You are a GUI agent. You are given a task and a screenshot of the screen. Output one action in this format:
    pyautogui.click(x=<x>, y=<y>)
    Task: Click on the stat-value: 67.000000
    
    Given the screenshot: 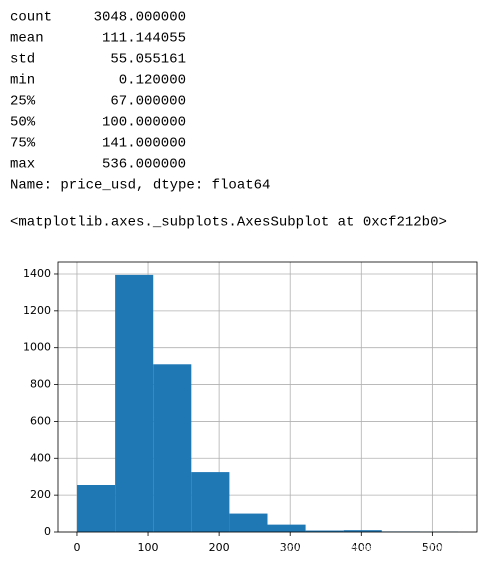 What is the action you would take?
    pyautogui.click(x=148, y=102)
    